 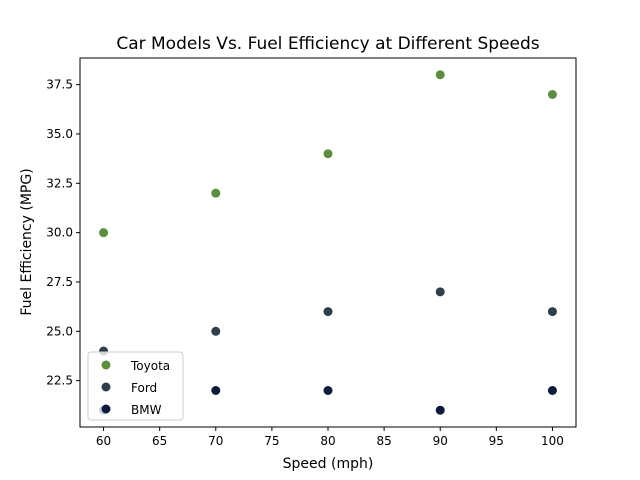 What do you see at coordinates (146, 410) in the screenshot?
I see `legend-label-bmw: BMW` at bounding box center [146, 410].